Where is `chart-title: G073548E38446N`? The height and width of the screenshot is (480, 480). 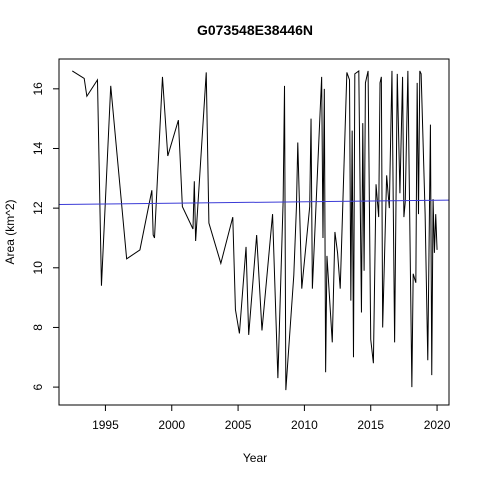
chart-title: G073548E38446N is located at coordinates (255, 30).